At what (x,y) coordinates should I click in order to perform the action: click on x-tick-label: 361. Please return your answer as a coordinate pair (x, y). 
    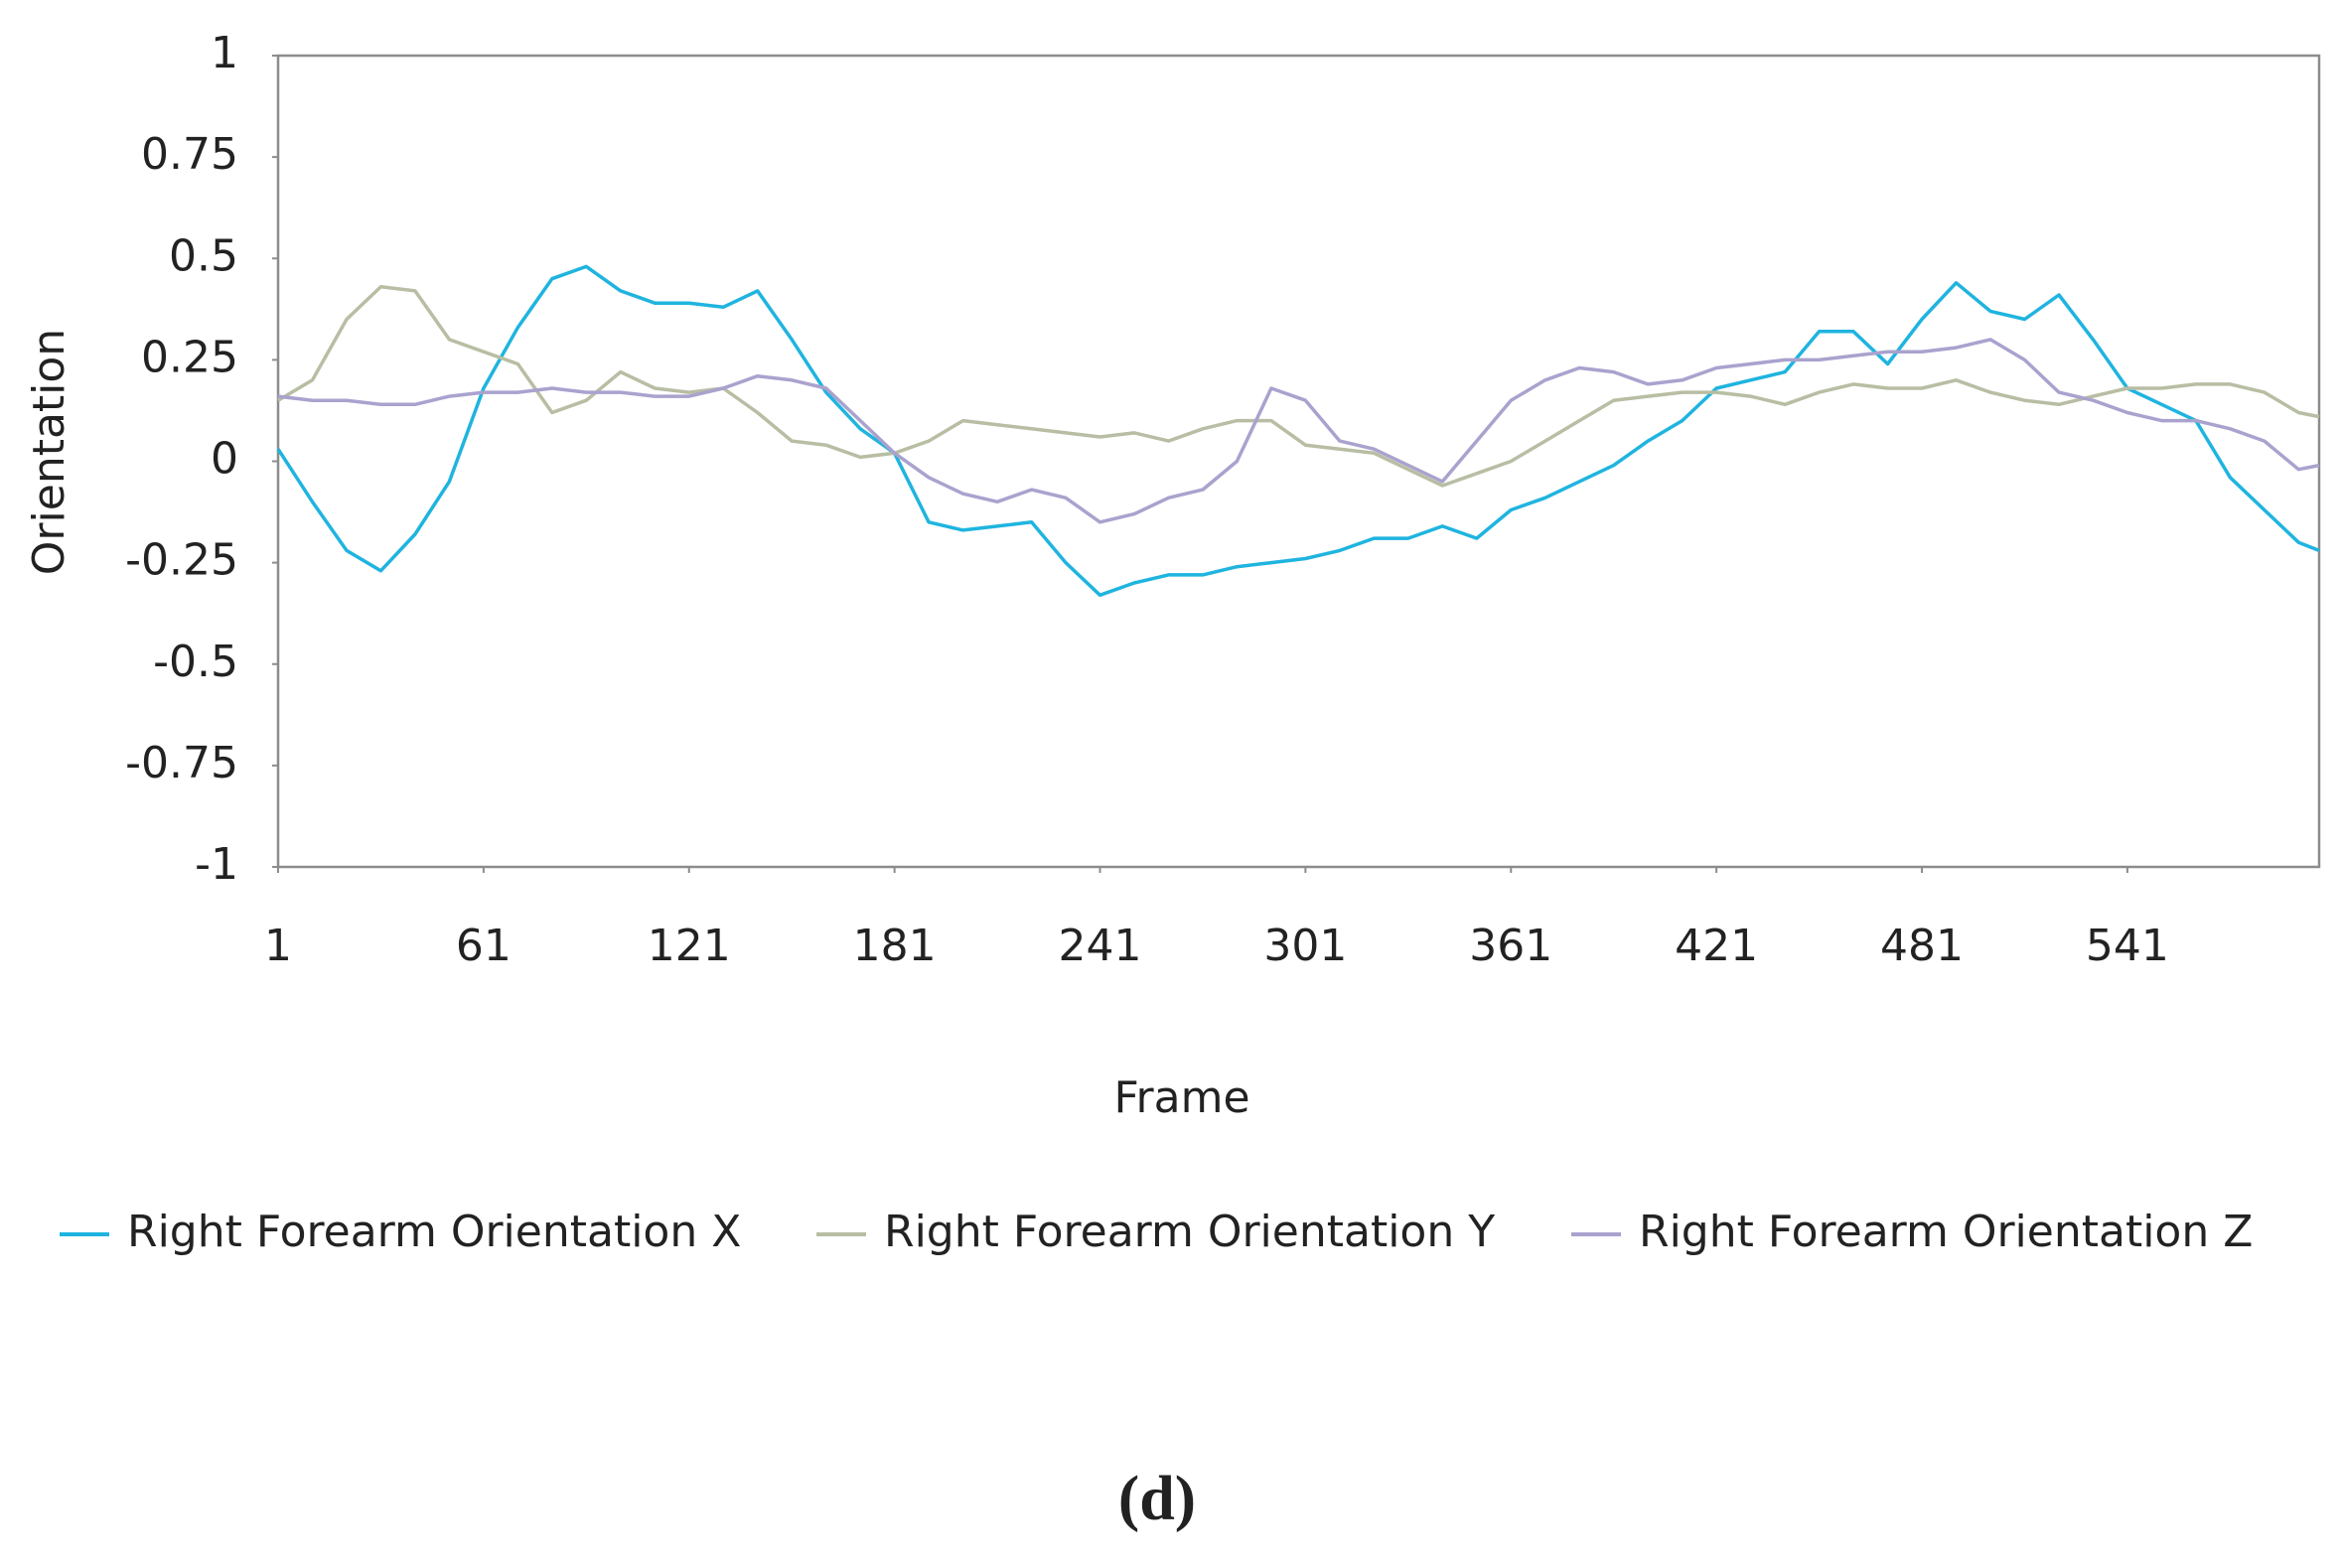
    Looking at the image, I should click on (1510, 946).